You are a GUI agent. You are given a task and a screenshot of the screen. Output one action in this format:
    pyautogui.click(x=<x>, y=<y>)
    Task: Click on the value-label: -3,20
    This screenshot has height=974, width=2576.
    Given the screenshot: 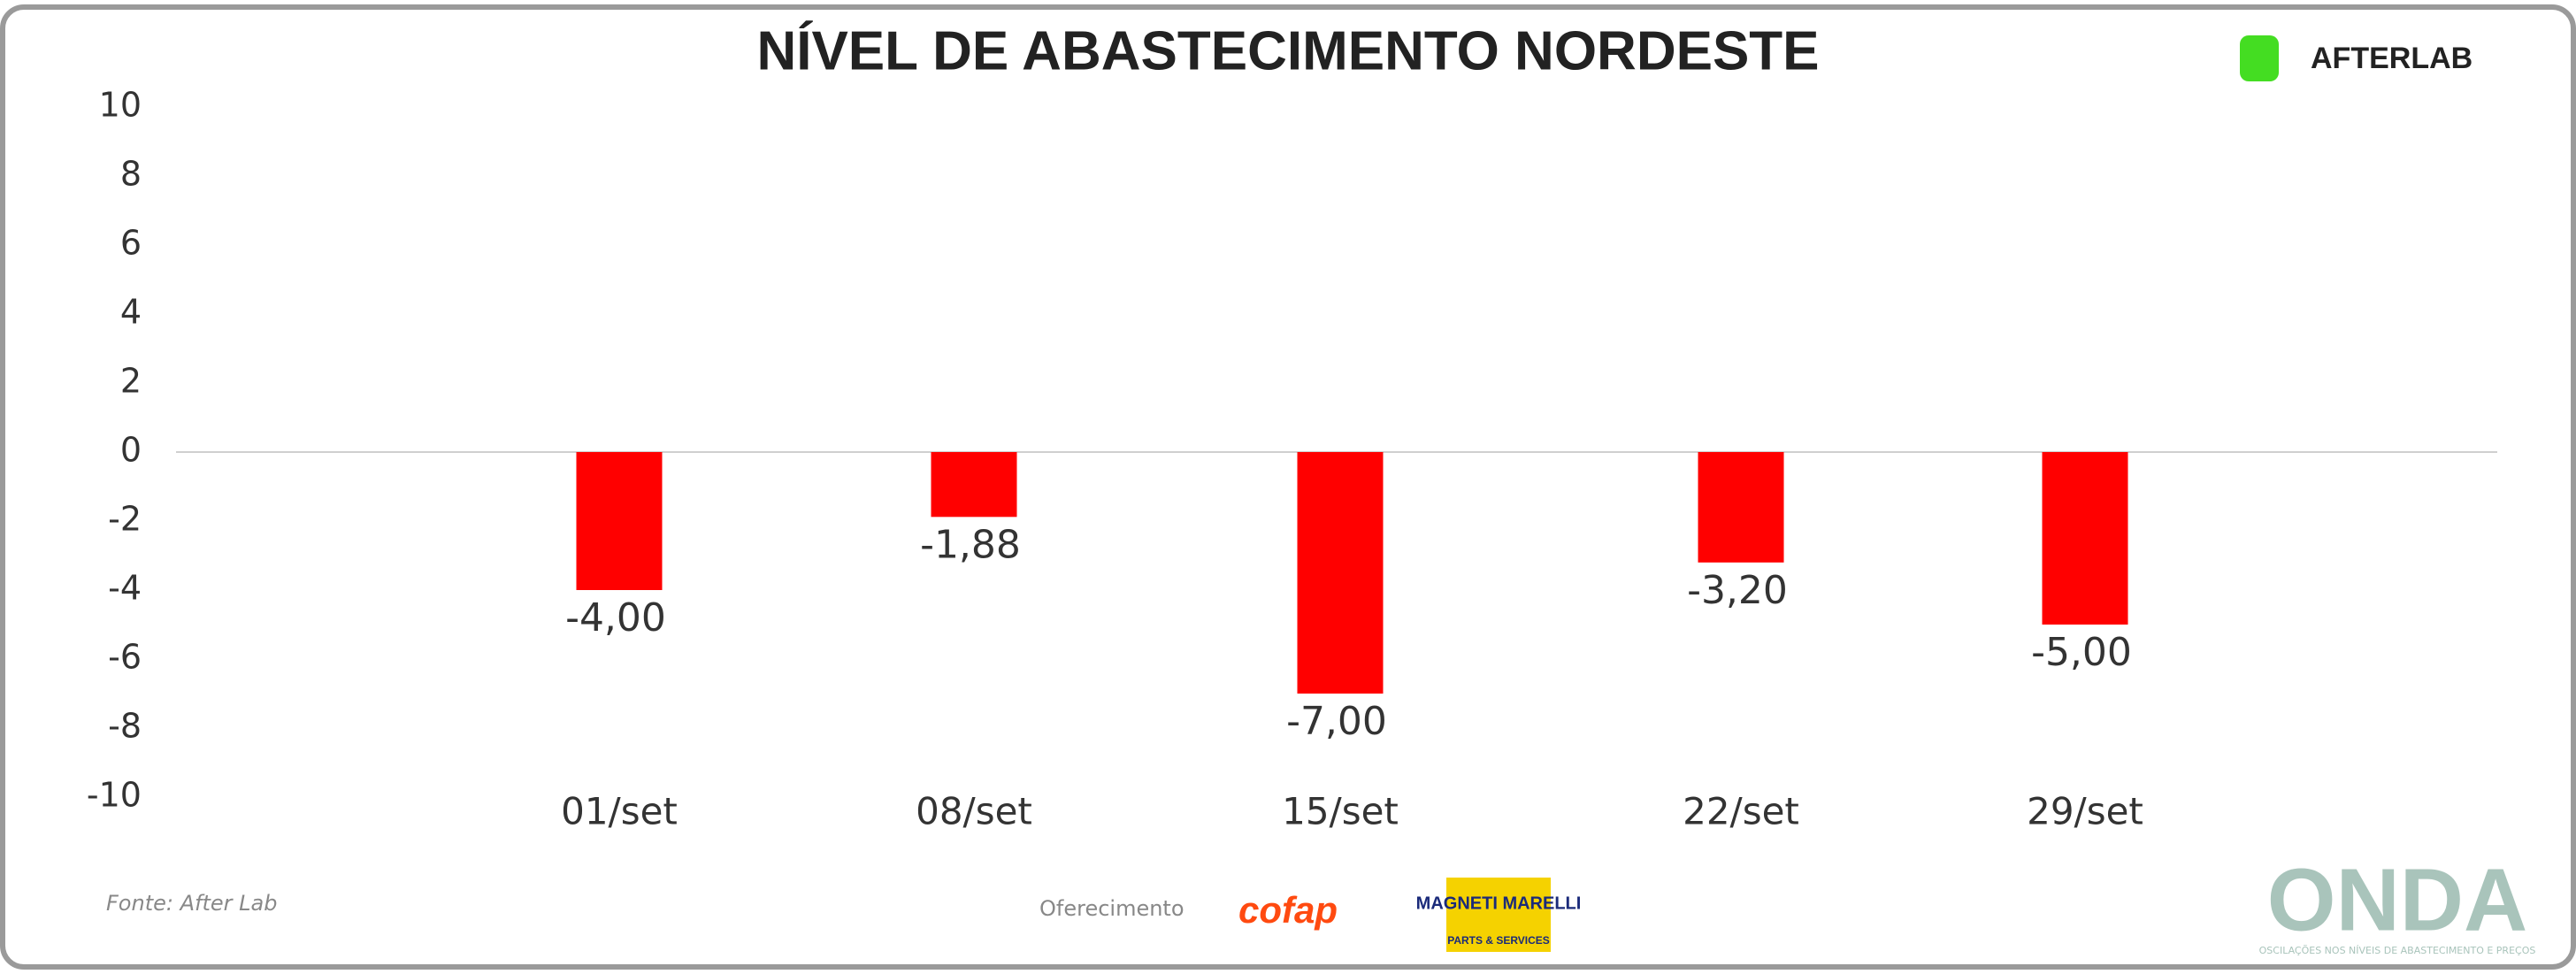 What is the action you would take?
    pyautogui.click(x=1737, y=590)
    